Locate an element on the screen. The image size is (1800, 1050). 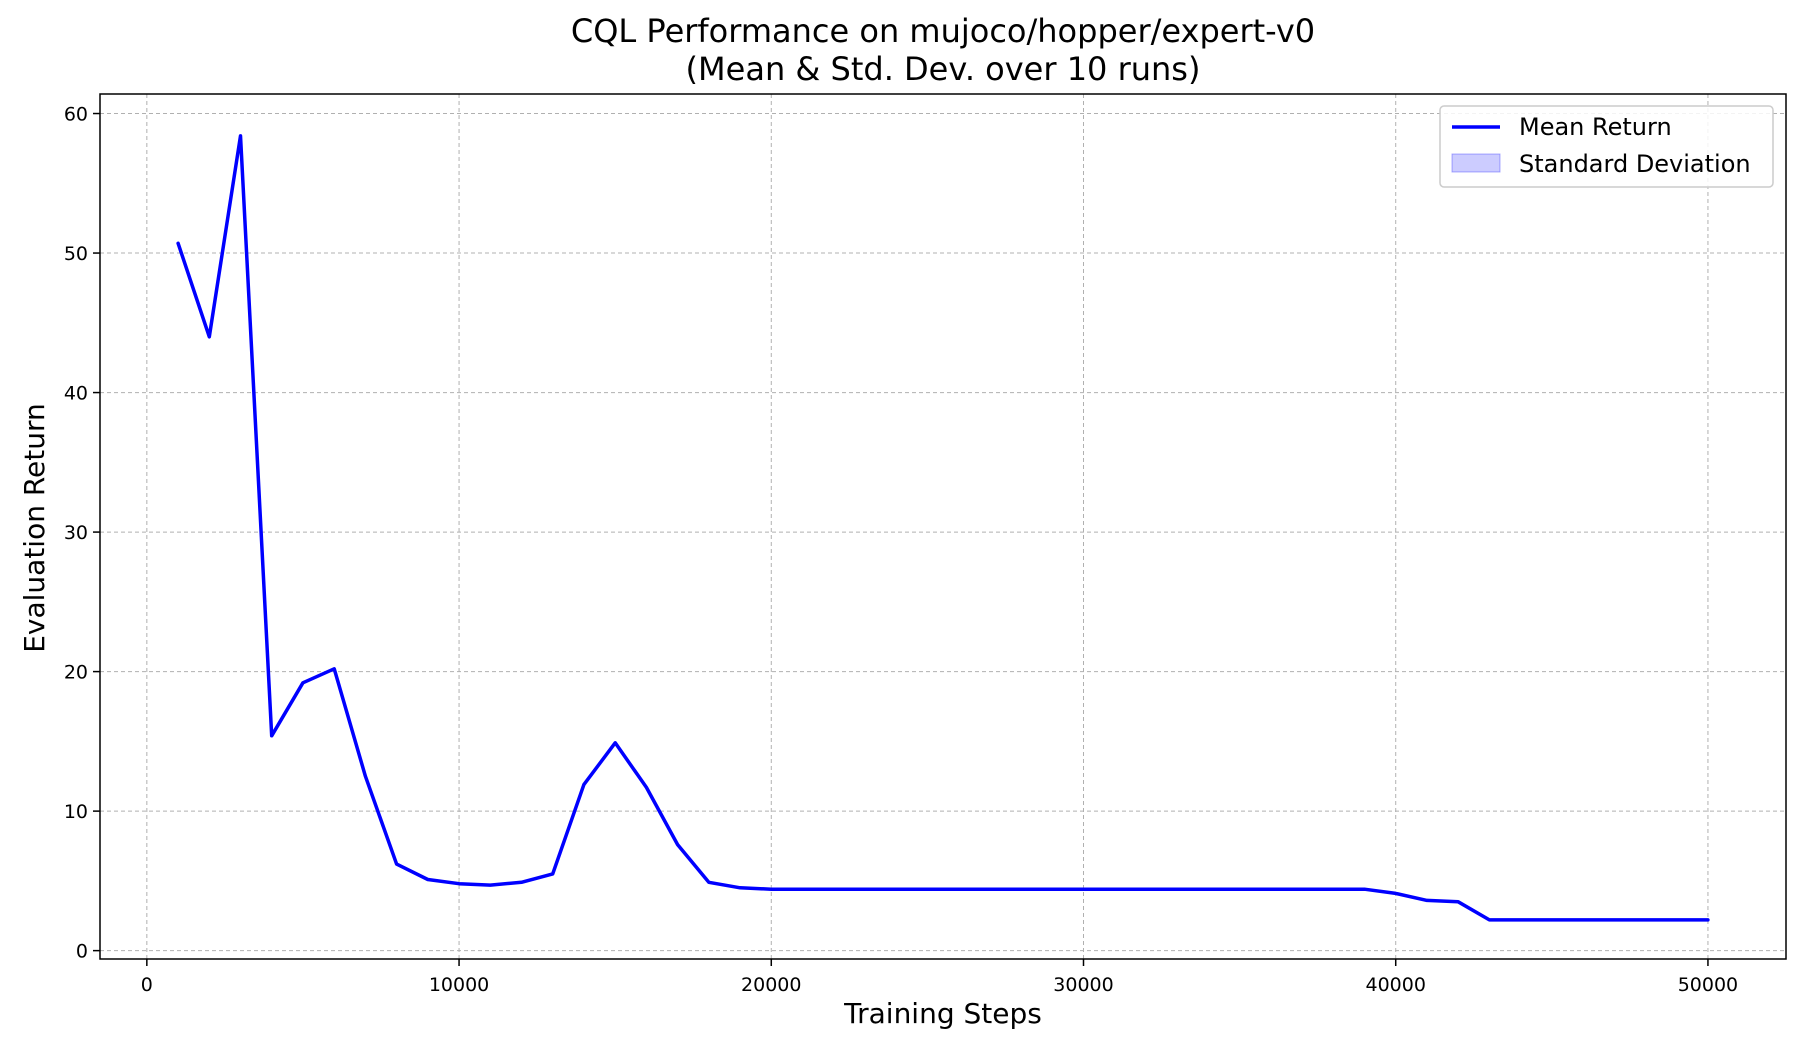
y-tick-label: 0 is located at coordinates (82, 952).